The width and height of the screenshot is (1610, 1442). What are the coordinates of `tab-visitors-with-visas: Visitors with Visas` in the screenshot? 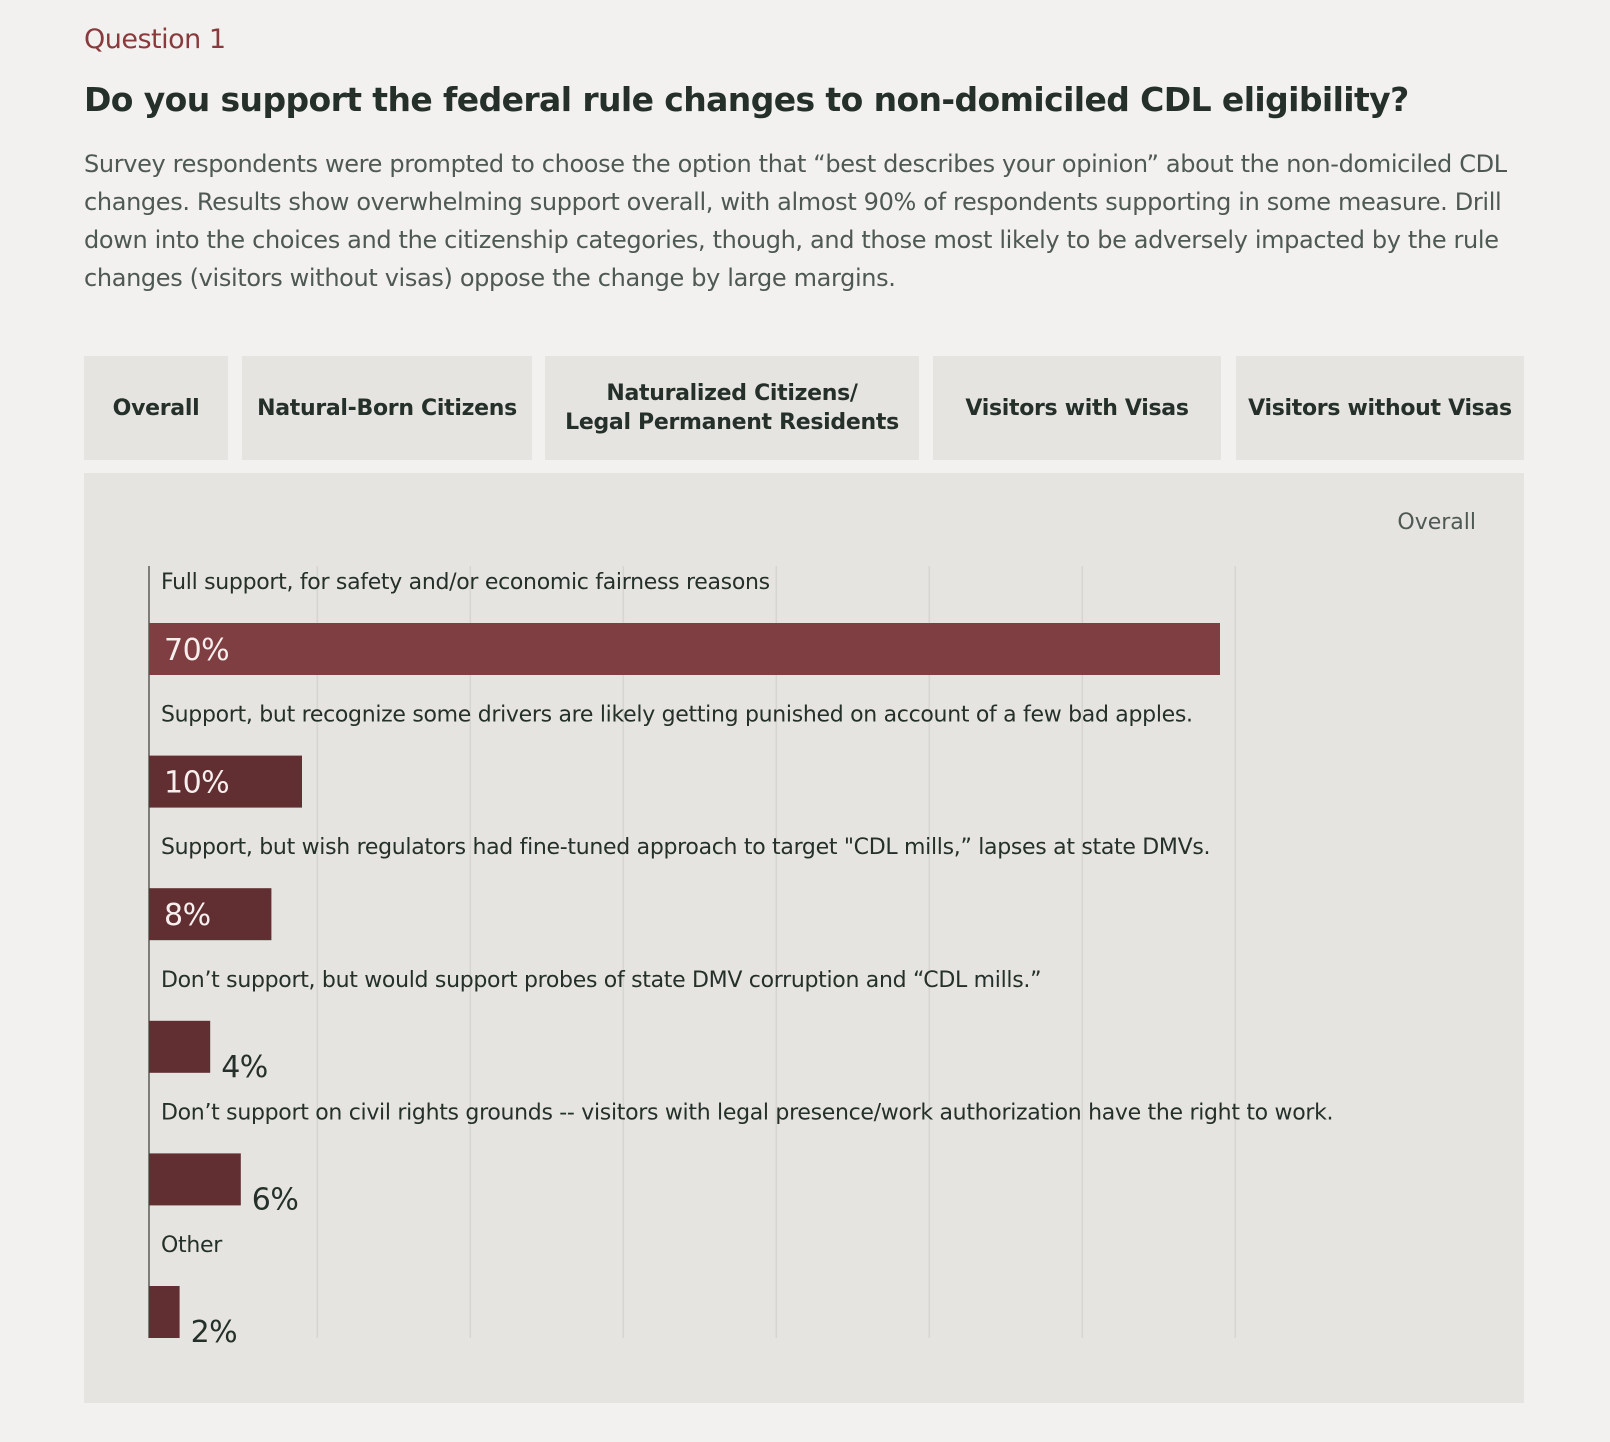 It's located at (1077, 408).